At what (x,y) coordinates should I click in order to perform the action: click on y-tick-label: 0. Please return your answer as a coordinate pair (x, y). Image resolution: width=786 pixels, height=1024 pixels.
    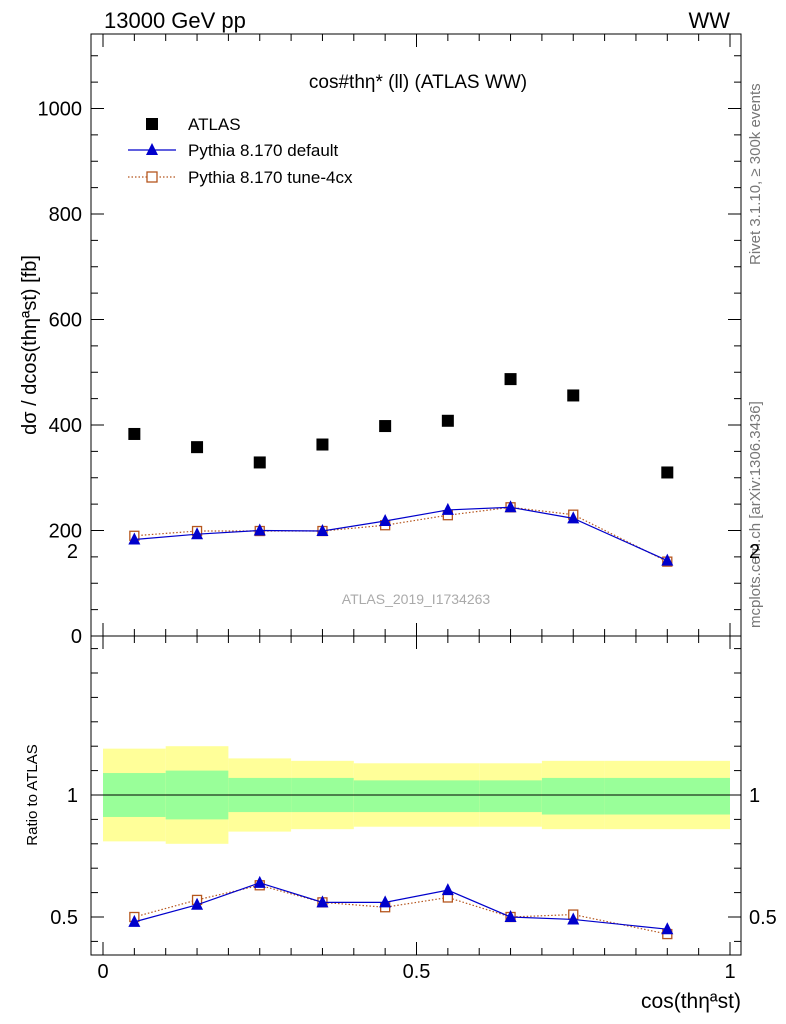
    Looking at the image, I should click on (76, 637).